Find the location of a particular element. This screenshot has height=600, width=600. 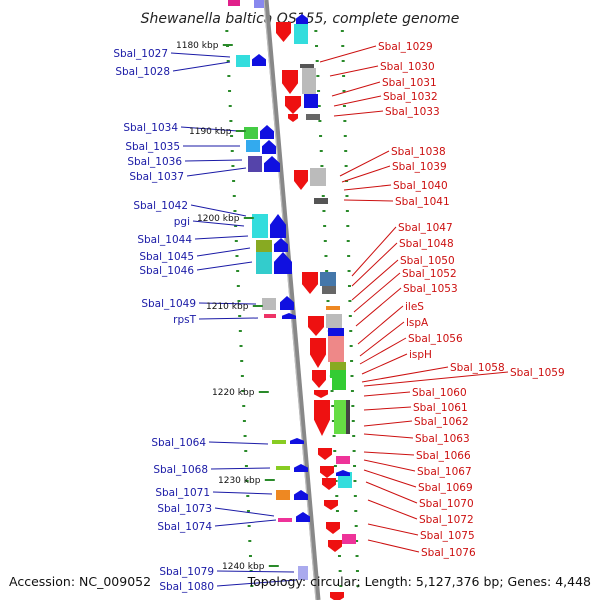

gene-label-right: Sbal_1058 is located at coordinates (477, 368).